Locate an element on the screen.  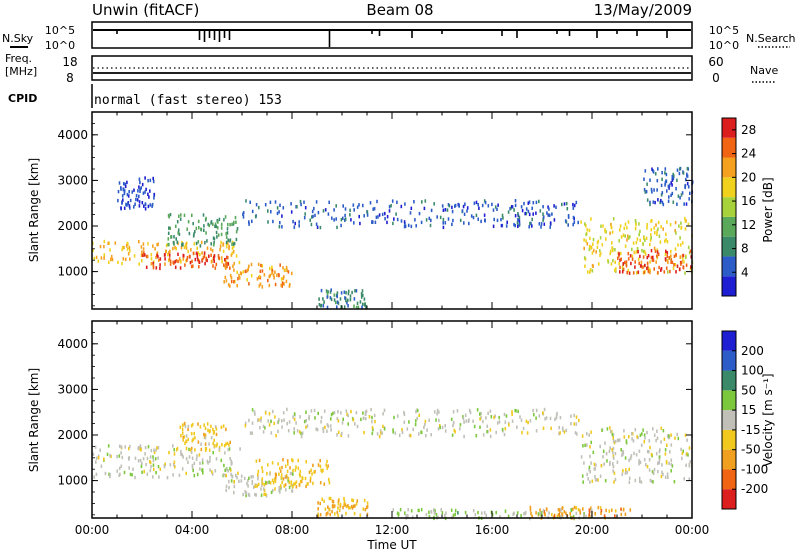
velocity-y-label: Slant Range [km] is located at coordinates (34, 420).